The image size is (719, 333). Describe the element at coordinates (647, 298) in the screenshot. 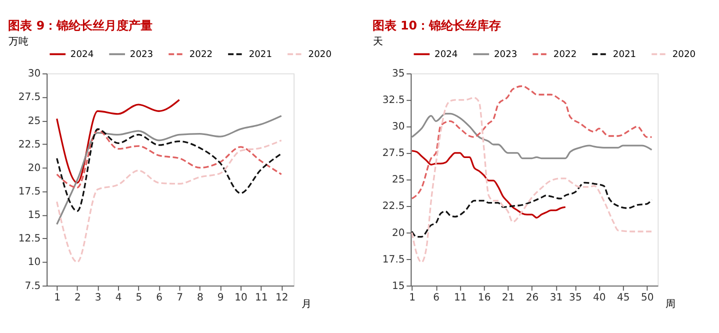

I see `x-tick-label: 50` at that location.